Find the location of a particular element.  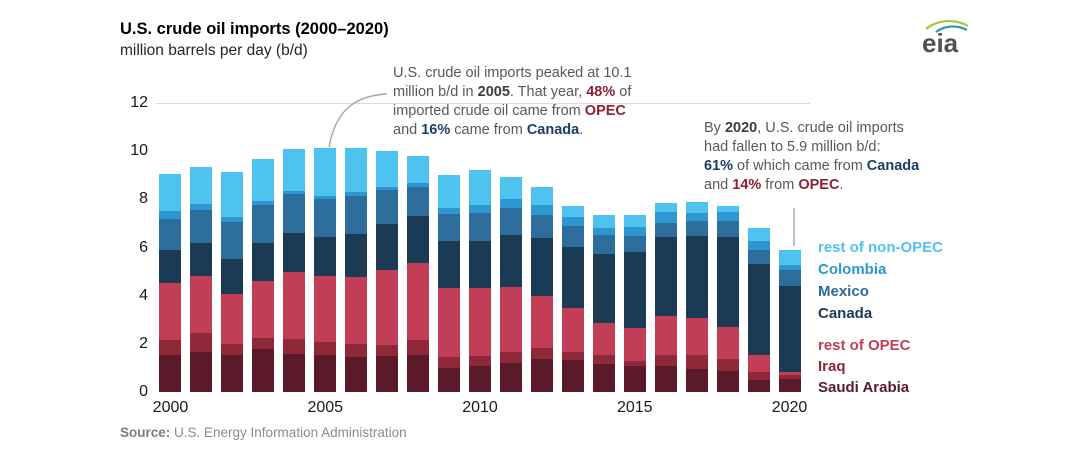

bar-2007 is located at coordinates (387, 247).